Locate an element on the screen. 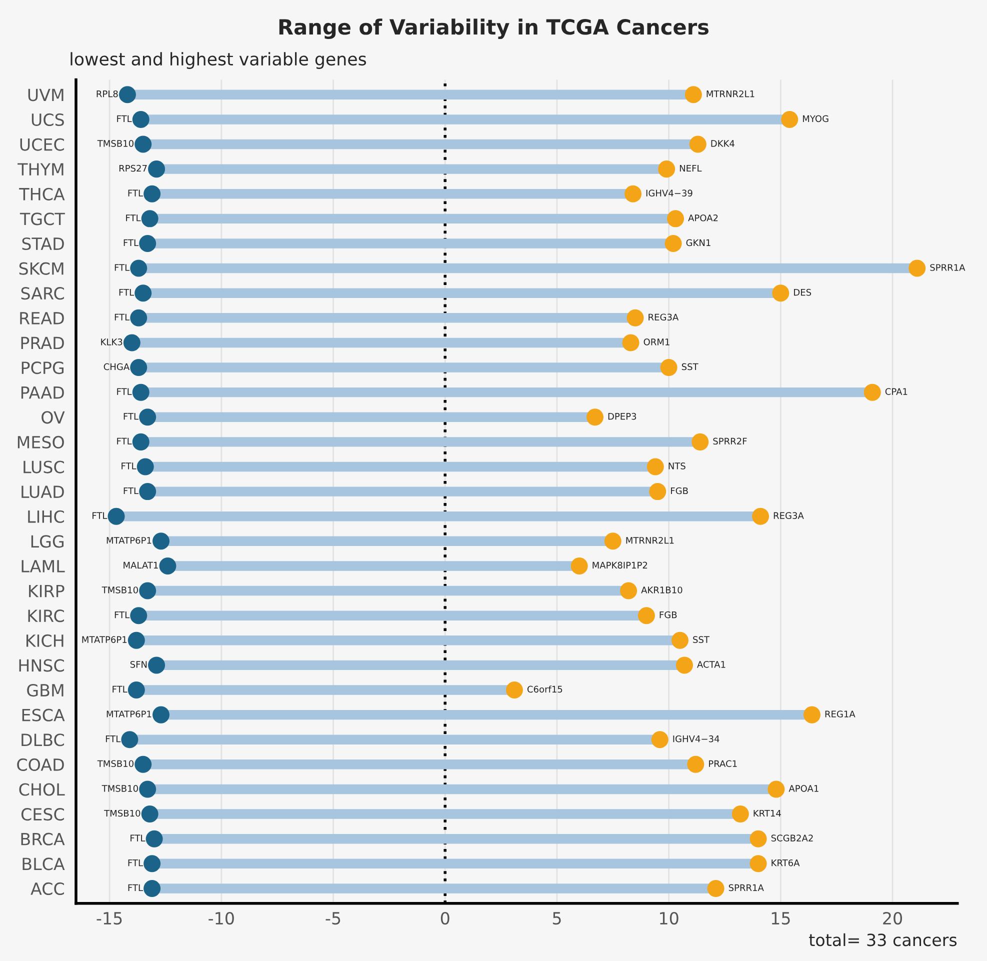 Image resolution: width=987 pixels, height=961 pixels. data-label: FGB is located at coordinates (668, 614).